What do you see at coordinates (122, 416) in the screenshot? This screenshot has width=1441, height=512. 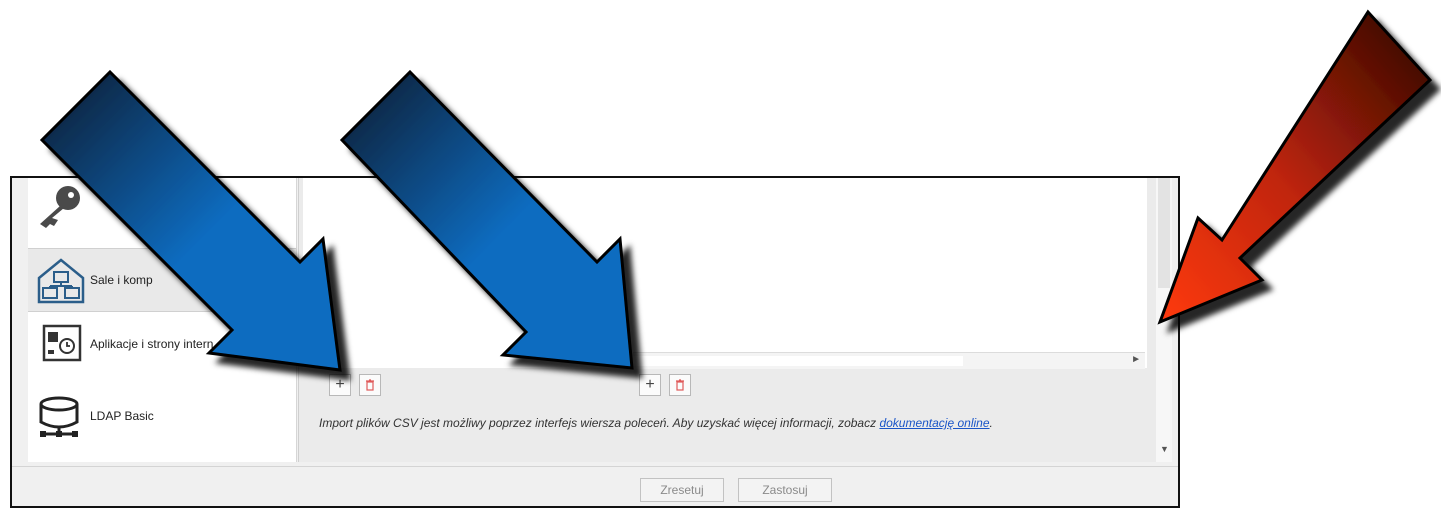 I see `sidebar-item-label: LDAP Basic` at bounding box center [122, 416].